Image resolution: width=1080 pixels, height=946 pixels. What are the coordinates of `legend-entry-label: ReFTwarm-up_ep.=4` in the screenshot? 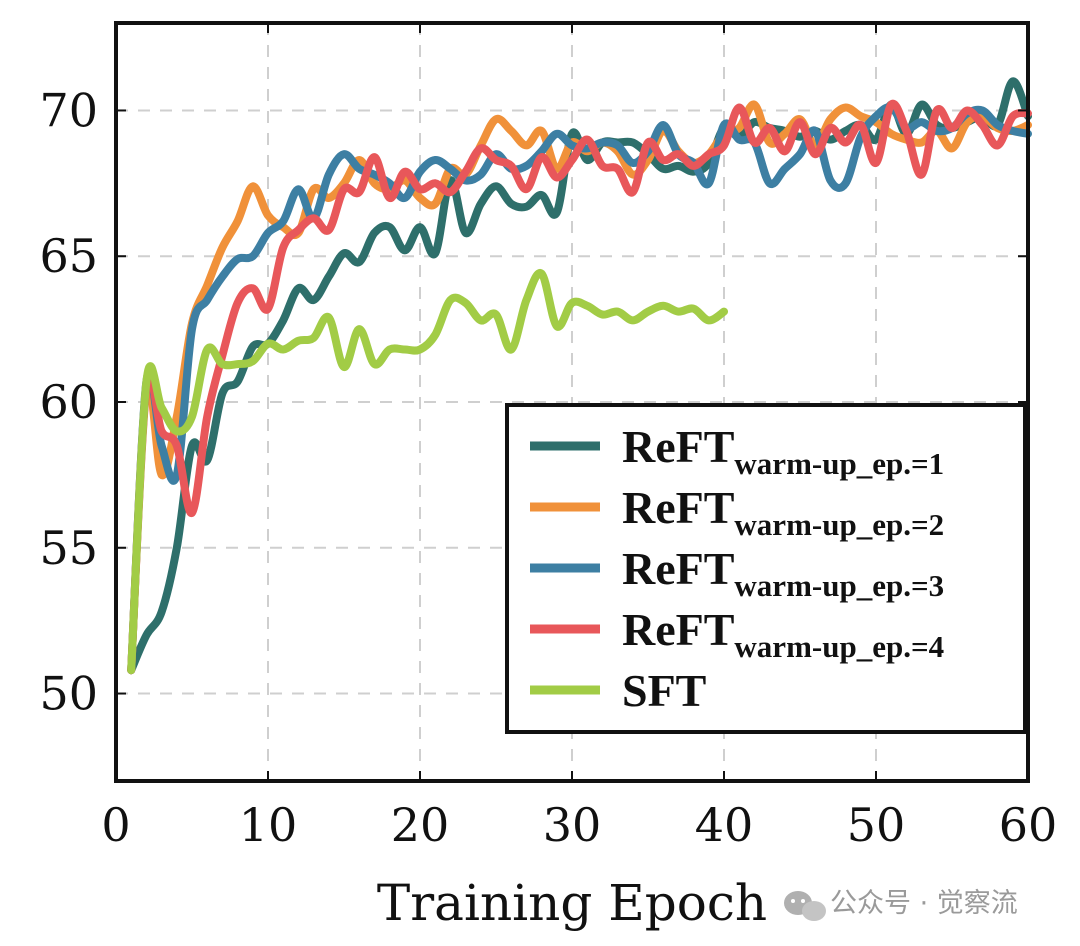 It's located at (783, 634).